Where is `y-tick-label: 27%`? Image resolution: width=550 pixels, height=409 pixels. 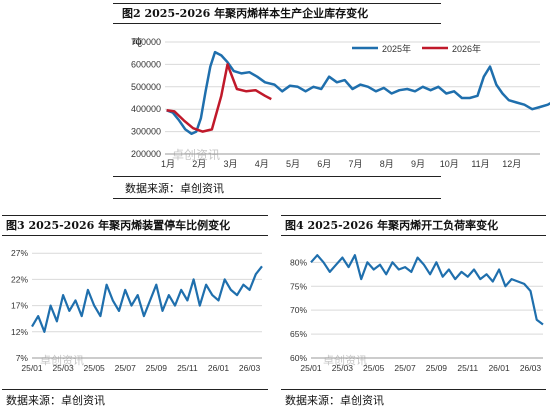
y-tick-label: 27% is located at coordinates (19, 253).